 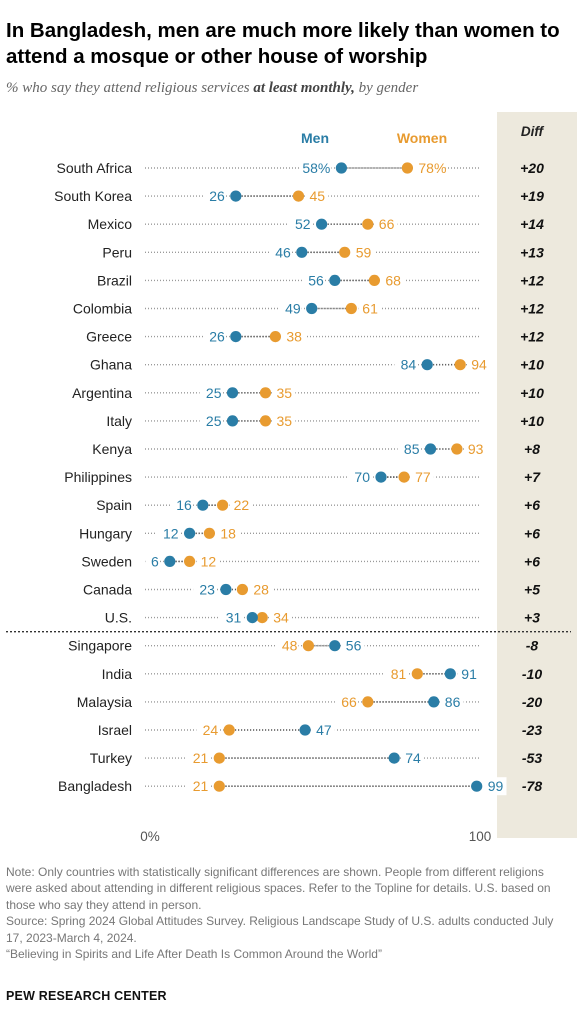 What do you see at coordinates (532, 590) in the screenshot?
I see `diff-value: +5` at bounding box center [532, 590].